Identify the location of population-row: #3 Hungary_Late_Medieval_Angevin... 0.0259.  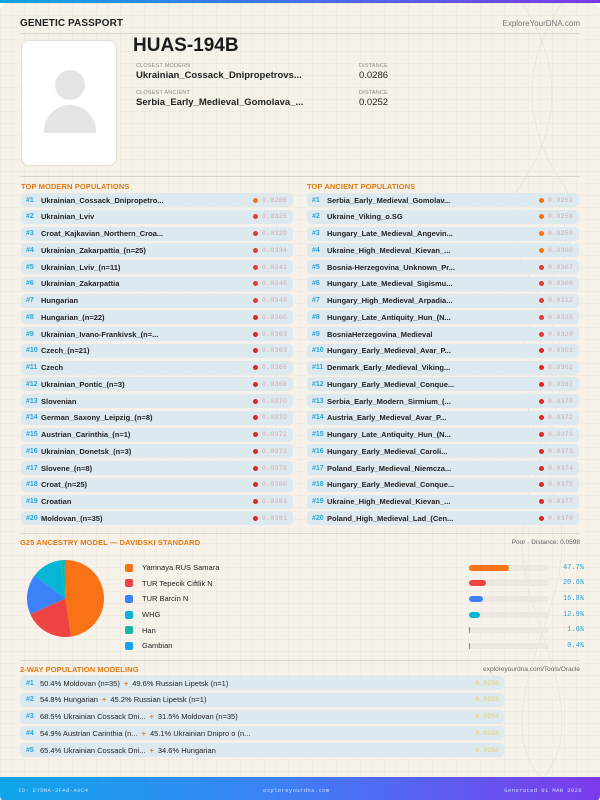
(443, 233).